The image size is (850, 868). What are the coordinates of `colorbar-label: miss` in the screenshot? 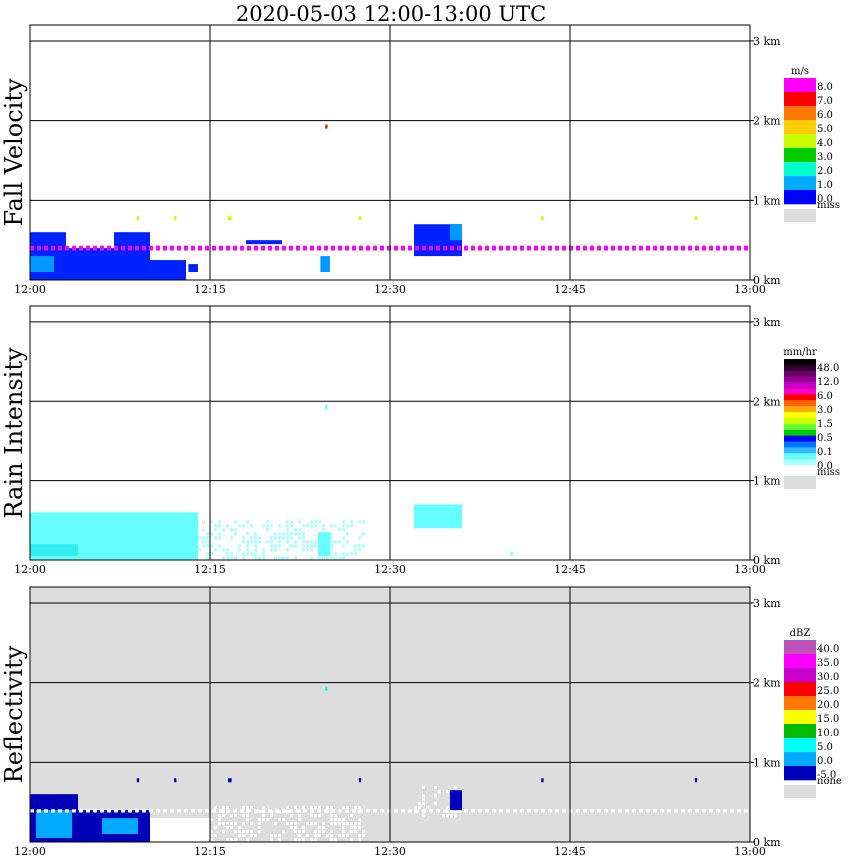 It's located at (828, 472).